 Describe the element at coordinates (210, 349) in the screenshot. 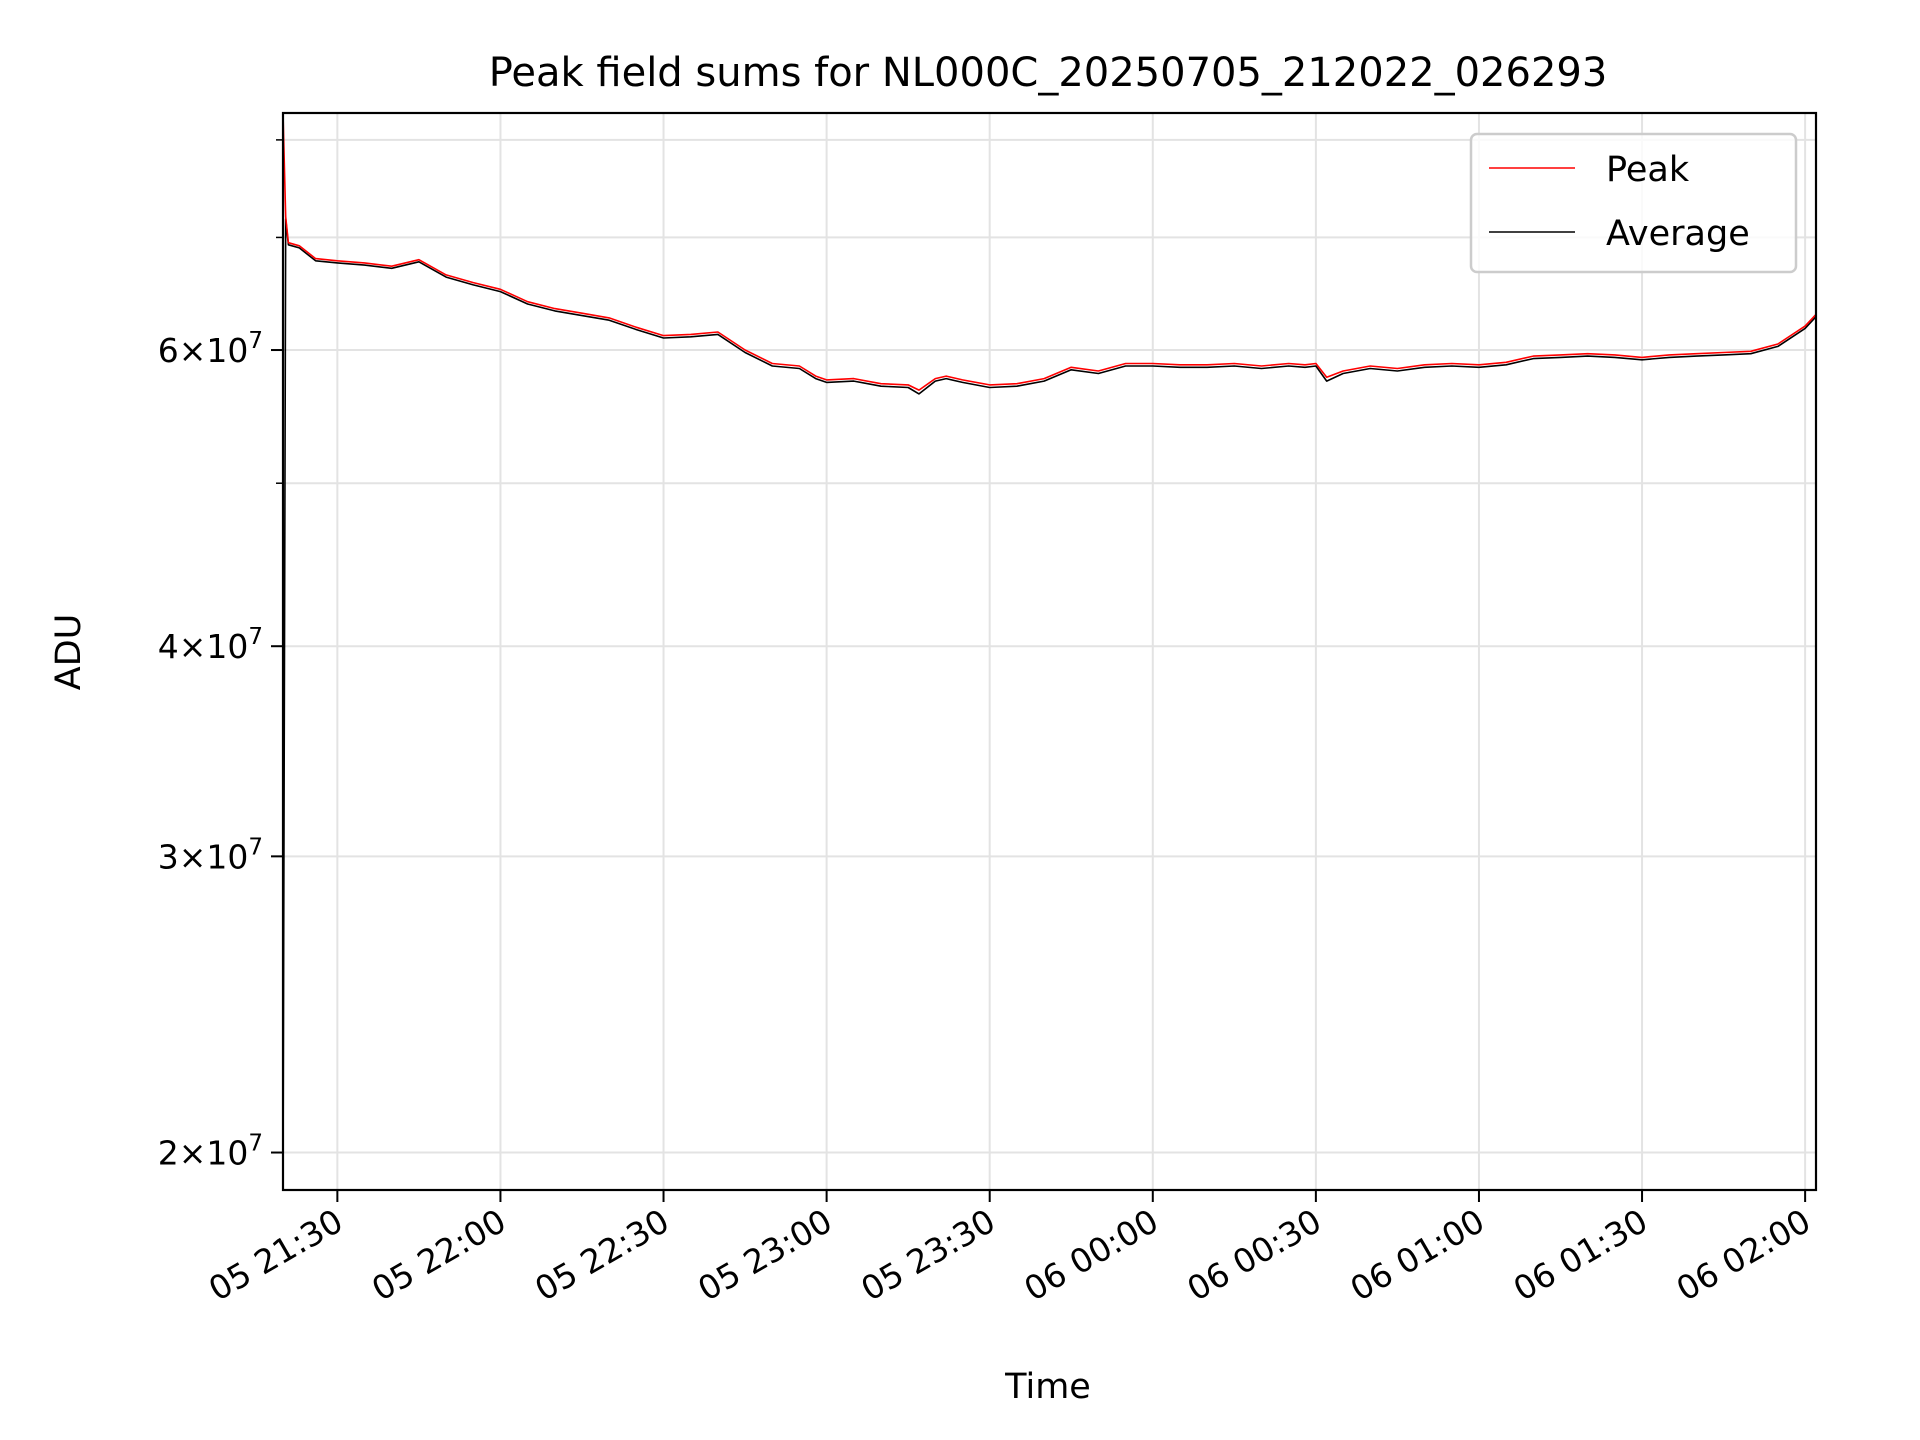

I see `y-tick-label: 6×107` at that location.